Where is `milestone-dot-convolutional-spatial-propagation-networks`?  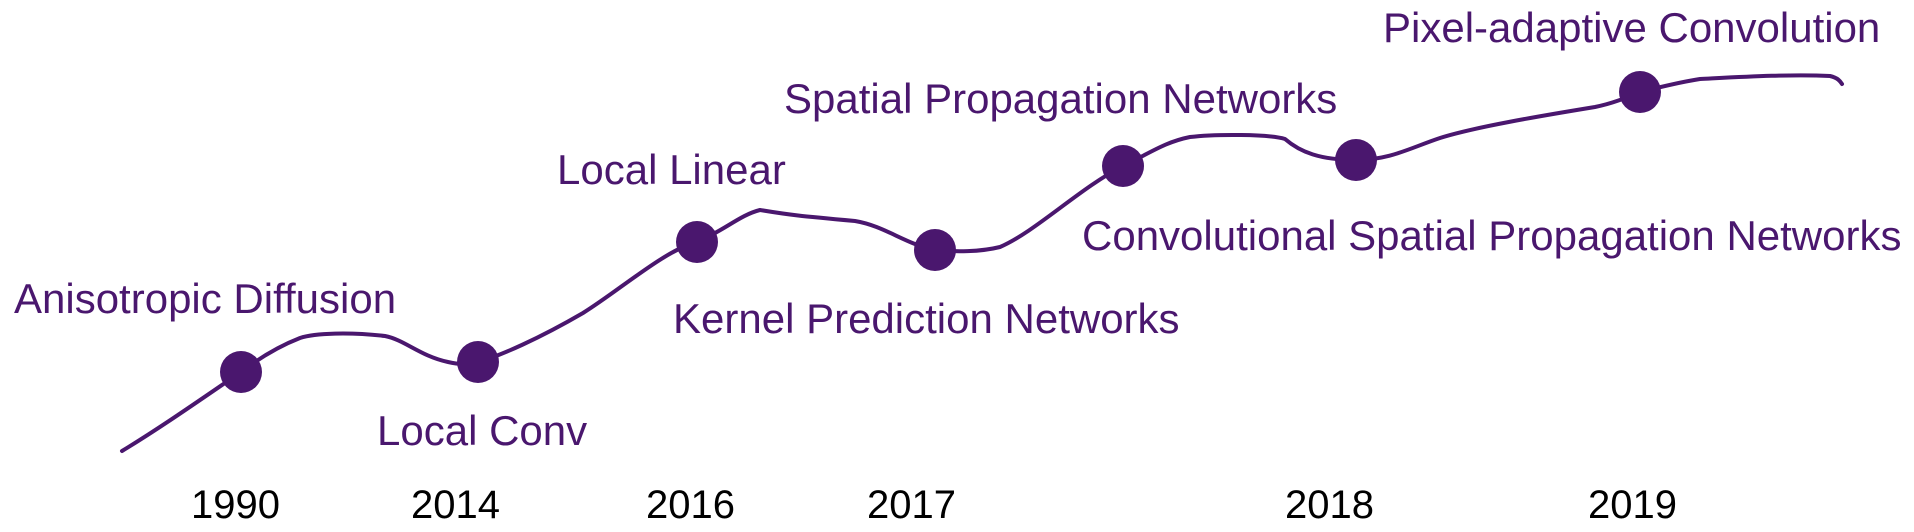
milestone-dot-convolutional-spatial-propagation-networks is located at coordinates (1356, 160).